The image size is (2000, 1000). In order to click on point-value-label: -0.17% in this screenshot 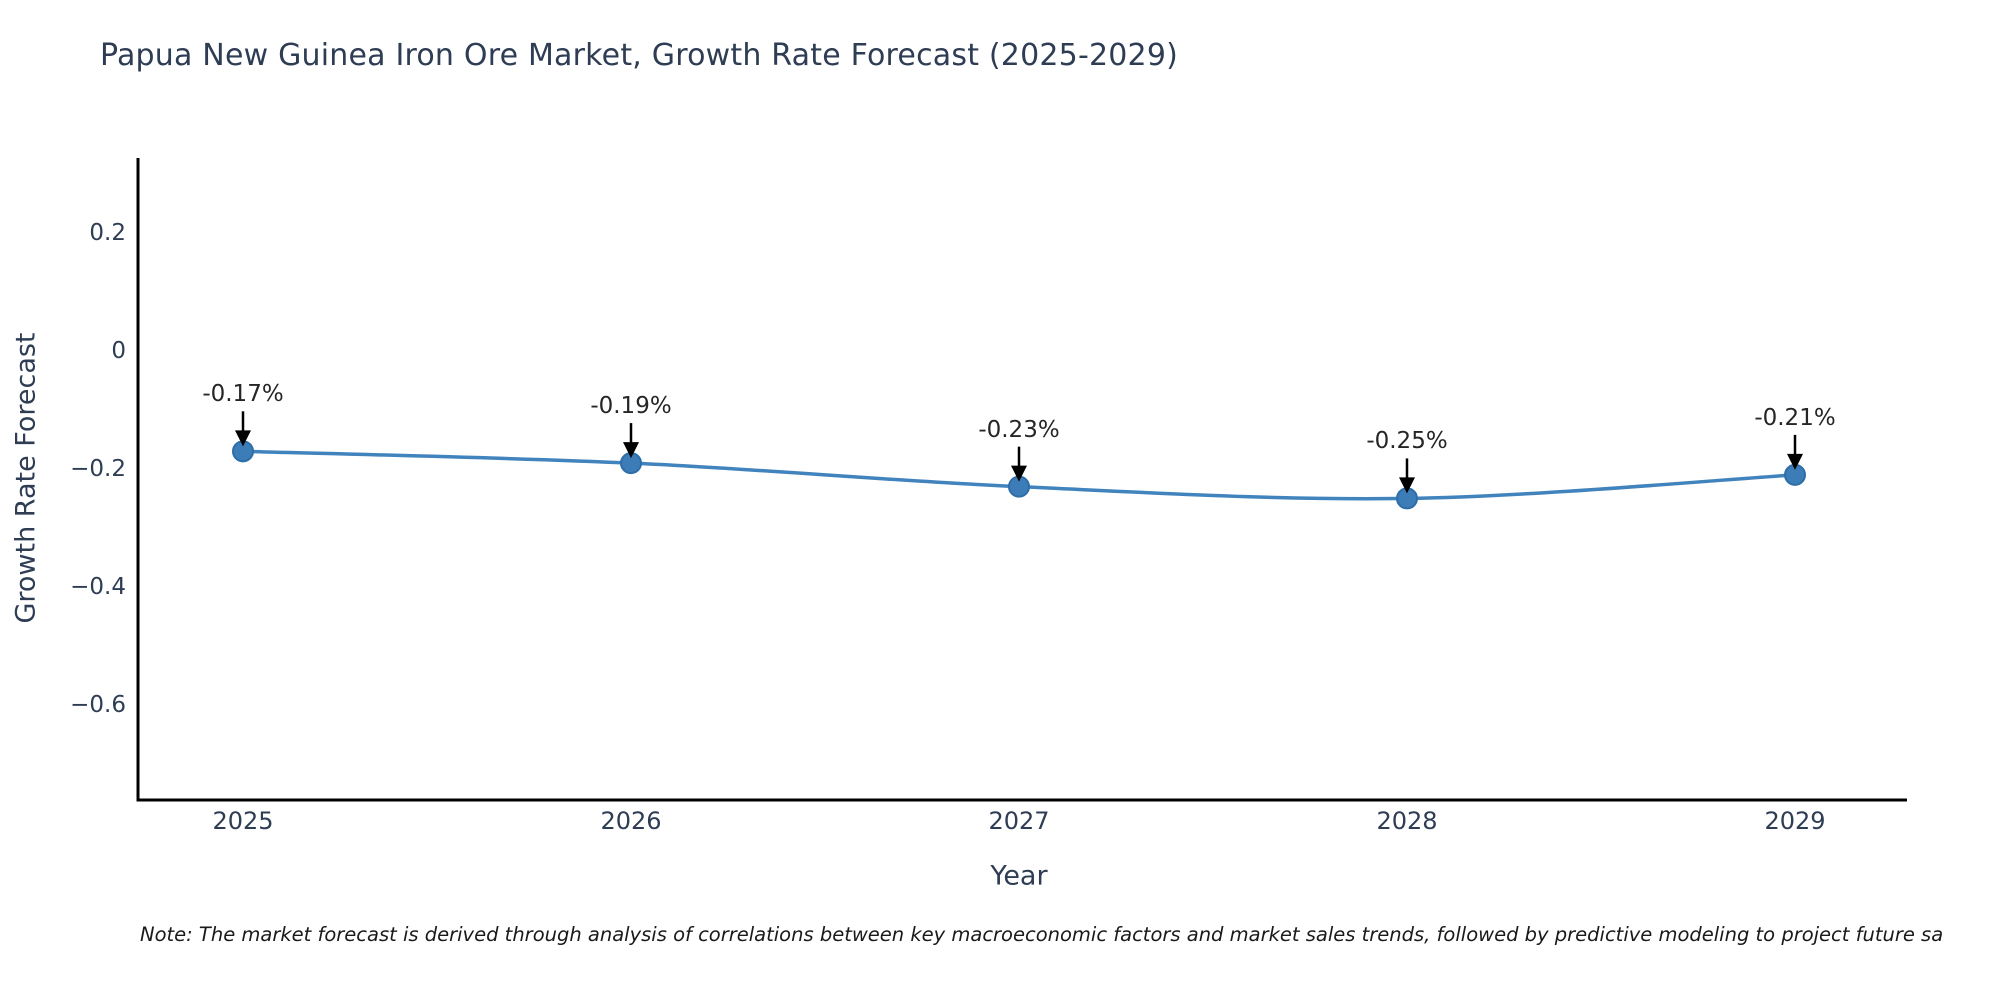, I will do `click(243, 394)`.